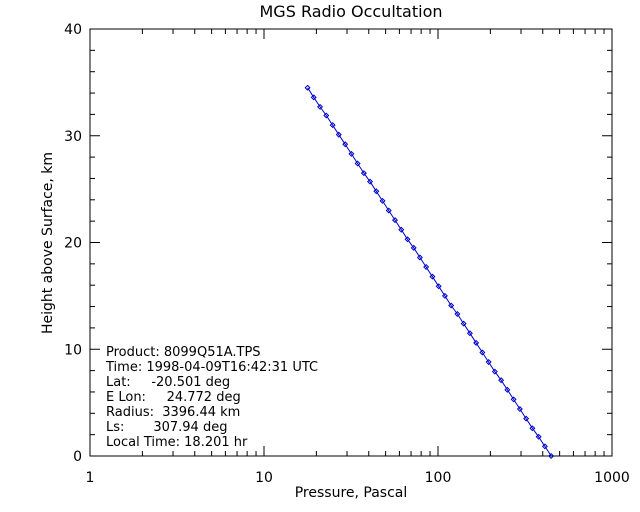  I want to click on info-product: Product: 8099Q51A.TPS, so click(183, 352).